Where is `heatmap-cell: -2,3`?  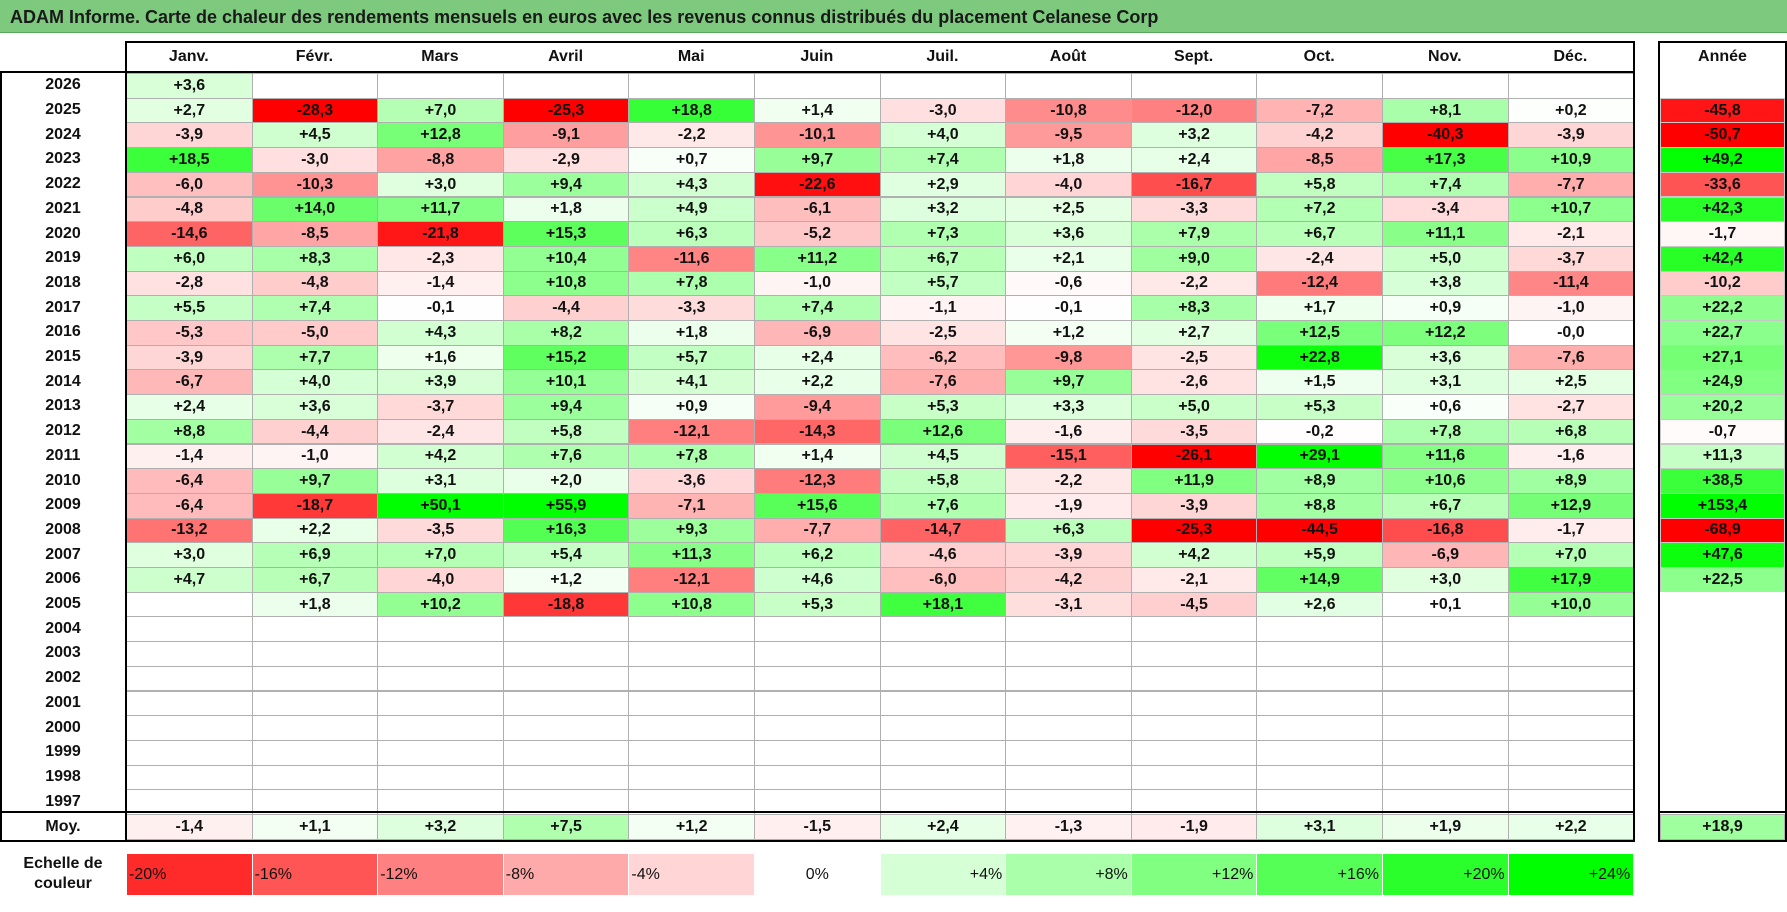 heatmap-cell: -2,3 is located at coordinates (440, 258).